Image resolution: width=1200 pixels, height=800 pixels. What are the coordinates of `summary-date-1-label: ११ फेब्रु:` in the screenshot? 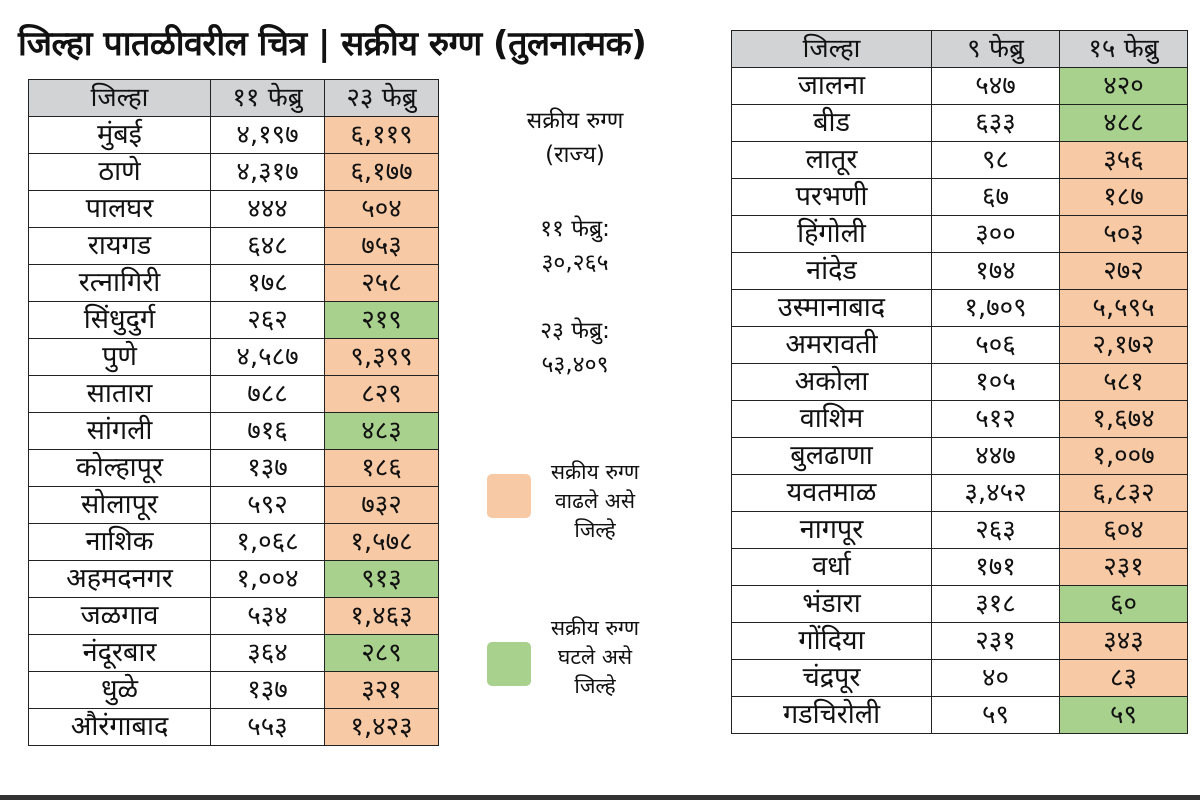 It's located at (575, 229).